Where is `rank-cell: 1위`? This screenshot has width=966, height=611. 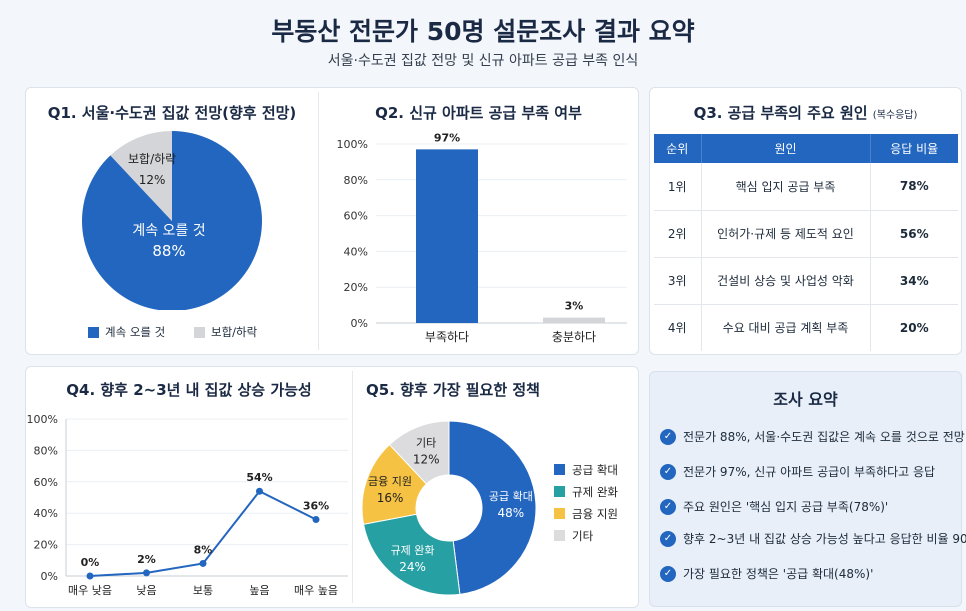 rank-cell: 1위 is located at coordinates (678, 187).